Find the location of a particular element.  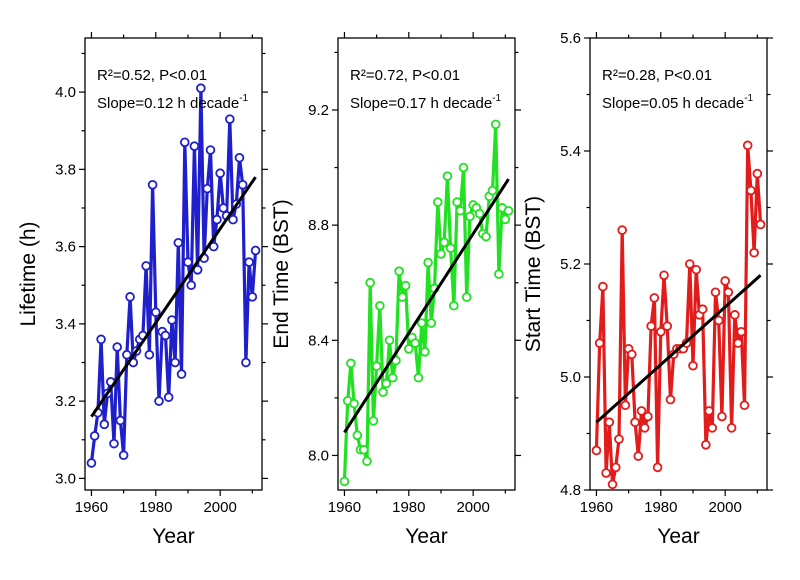

y-tick-label: 4.8 is located at coordinates (570, 490).